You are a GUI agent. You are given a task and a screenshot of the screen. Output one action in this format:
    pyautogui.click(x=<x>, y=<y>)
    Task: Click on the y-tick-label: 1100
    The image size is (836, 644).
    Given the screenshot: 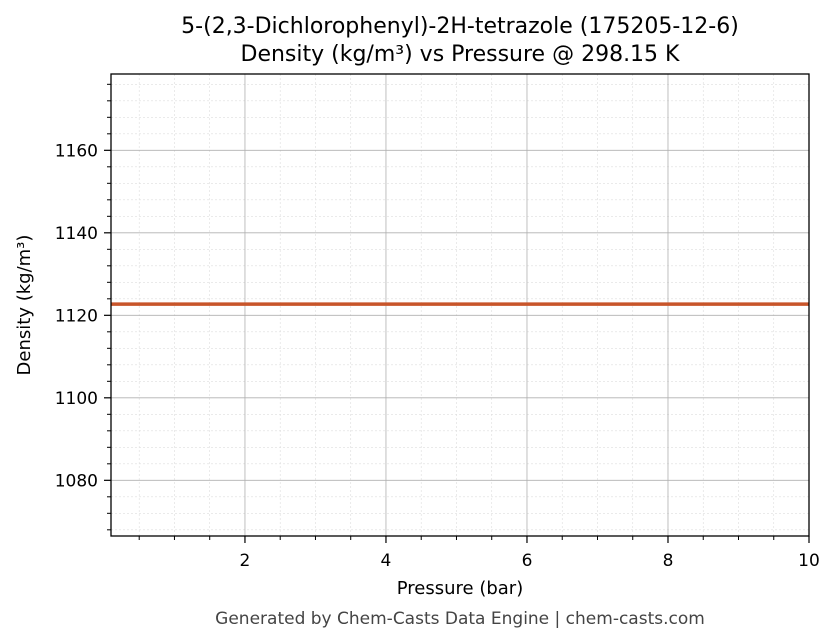 What is the action you would take?
    pyautogui.click(x=76, y=399)
    